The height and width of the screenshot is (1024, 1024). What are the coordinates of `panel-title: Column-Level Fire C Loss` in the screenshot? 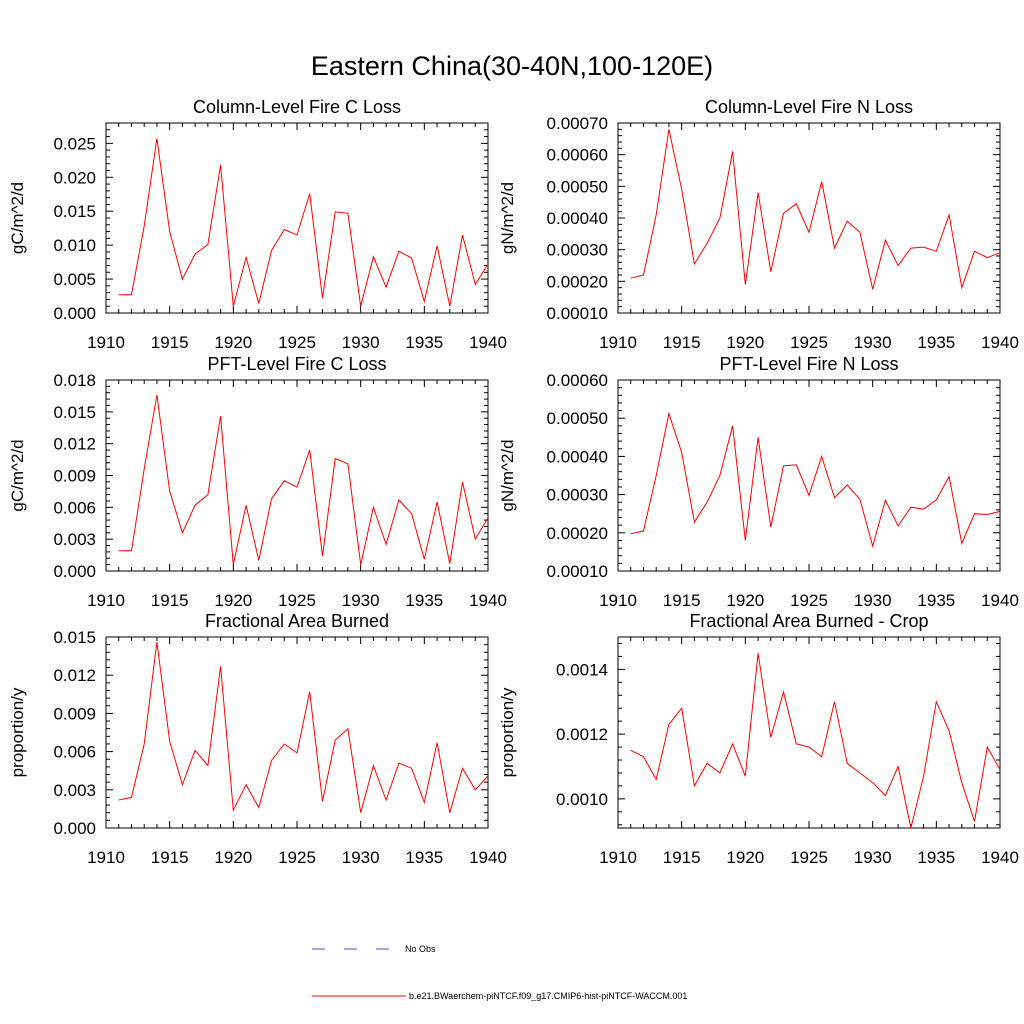 It's located at (297, 107).